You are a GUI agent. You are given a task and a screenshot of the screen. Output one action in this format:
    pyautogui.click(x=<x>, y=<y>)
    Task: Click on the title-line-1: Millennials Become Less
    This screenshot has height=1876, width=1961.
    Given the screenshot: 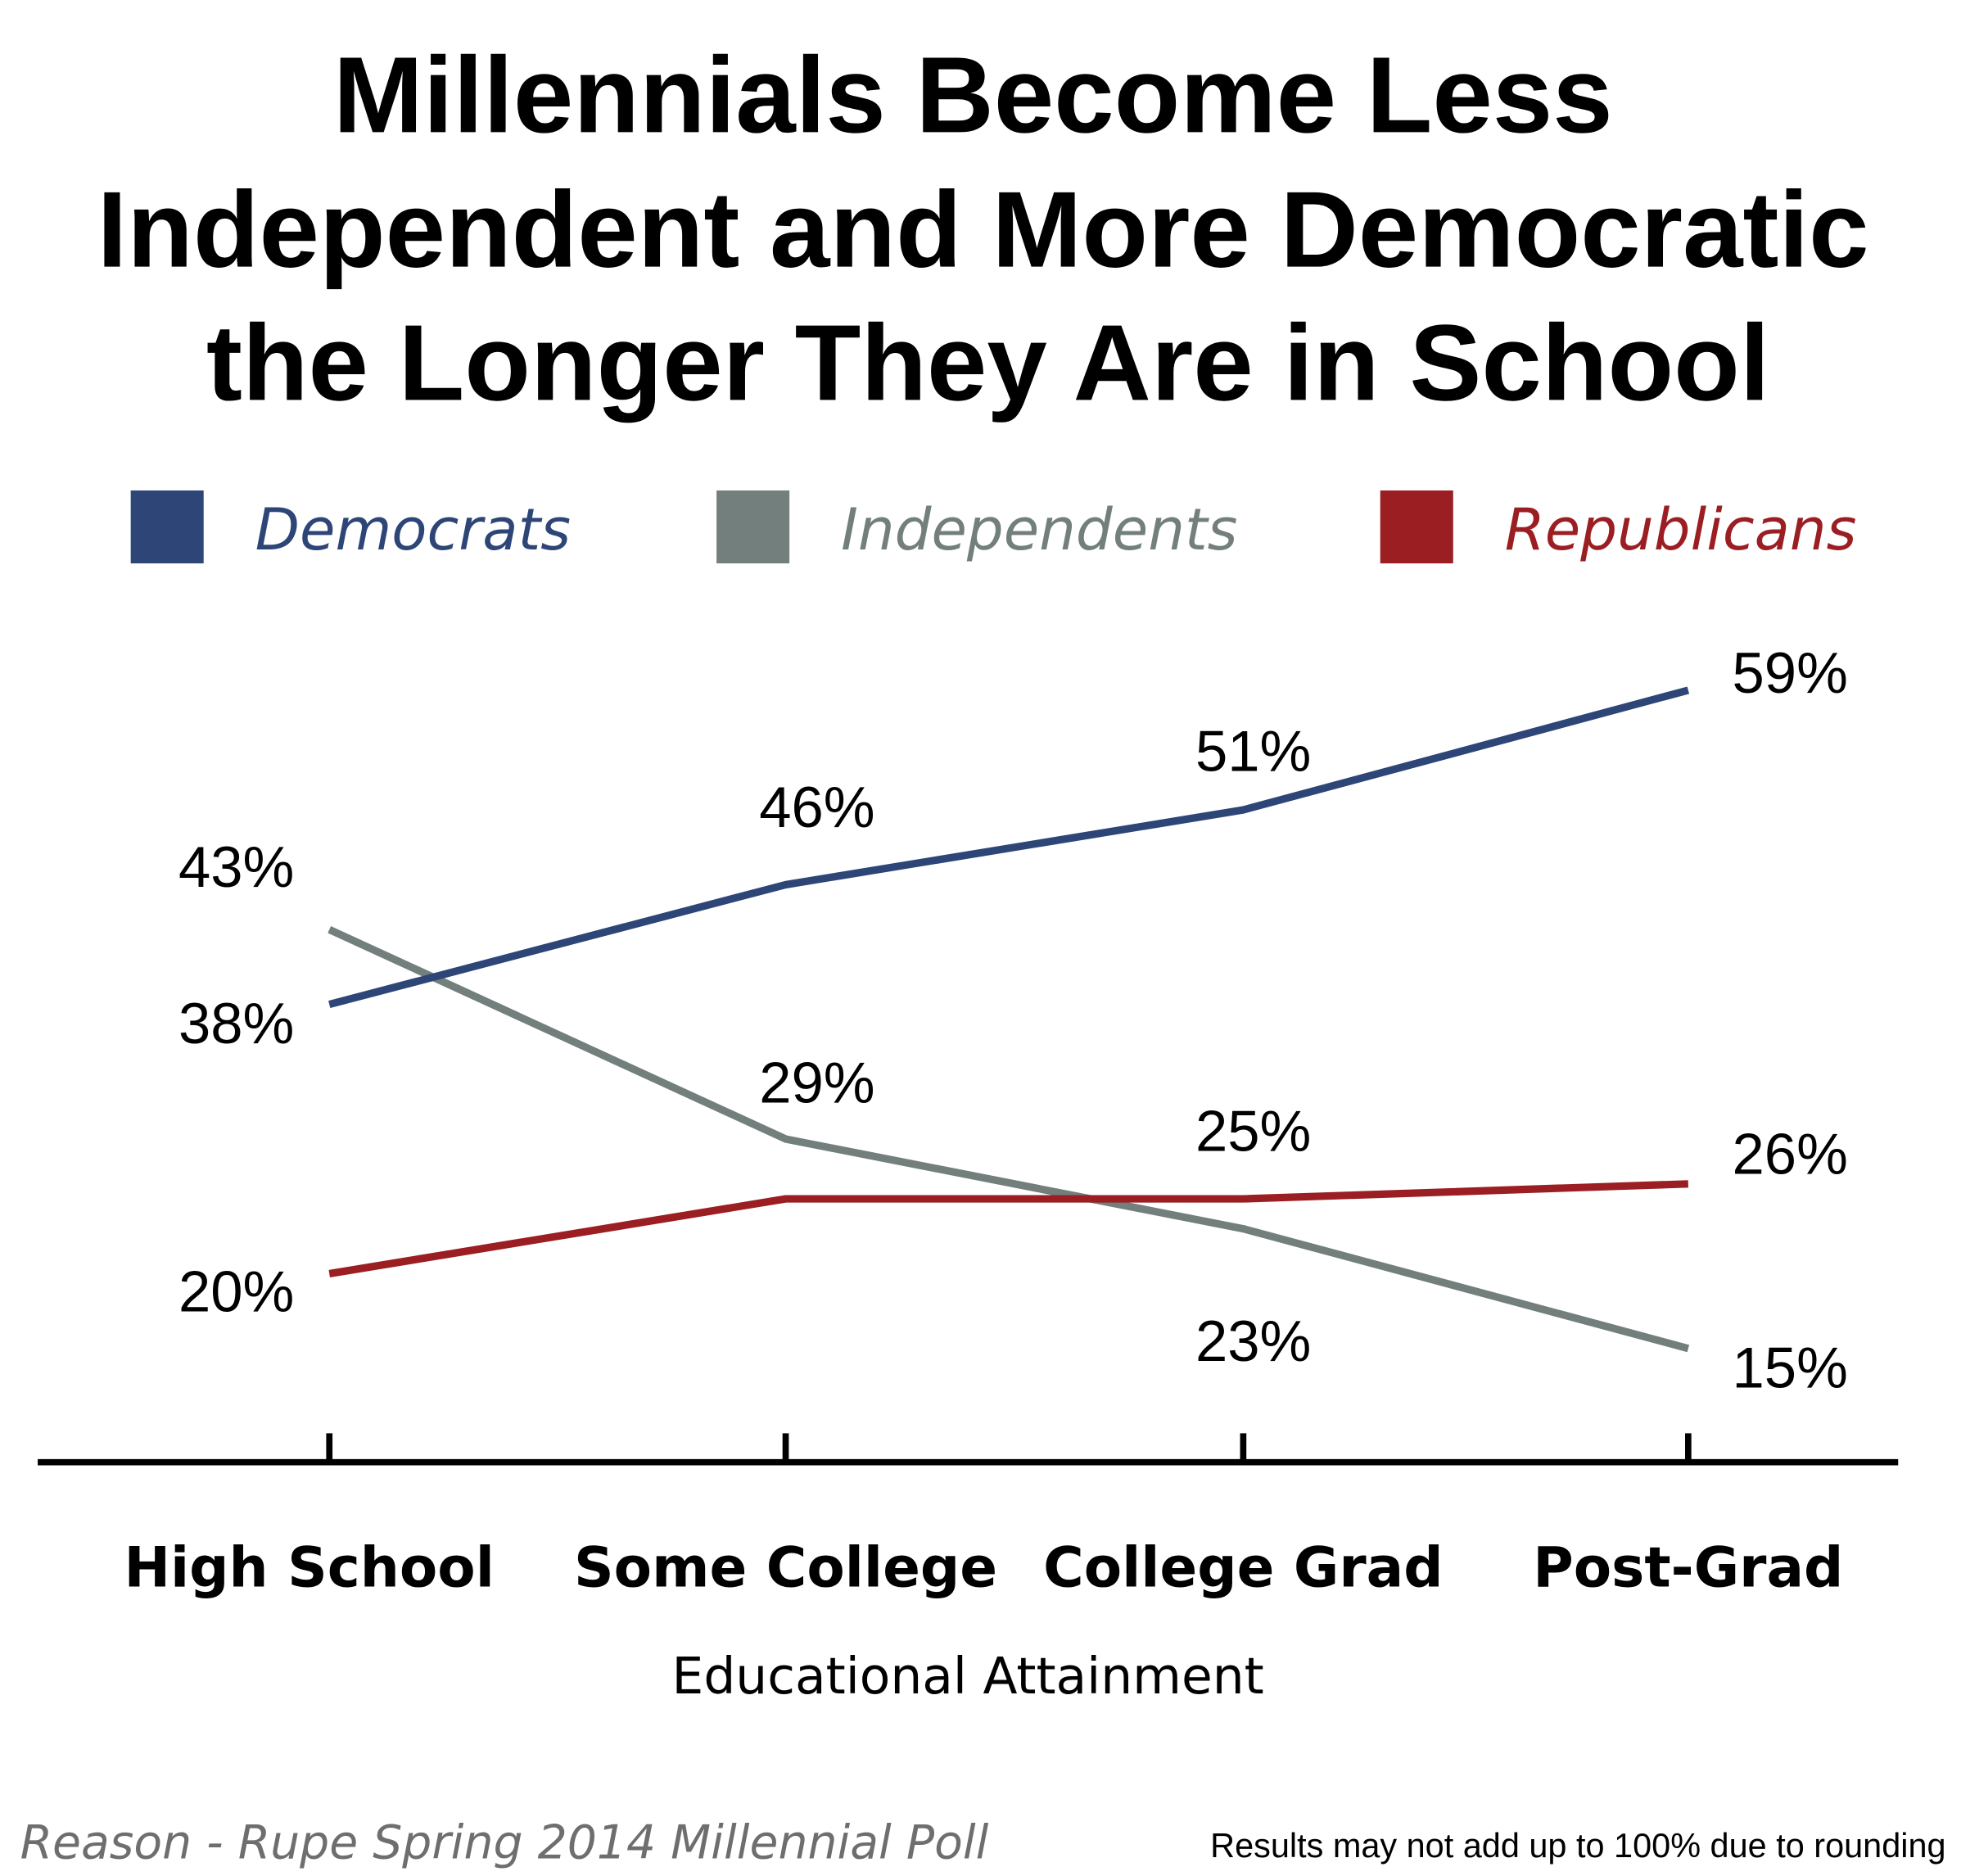 What is the action you would take?
    pyautogui.click(x=973, y=94)
    